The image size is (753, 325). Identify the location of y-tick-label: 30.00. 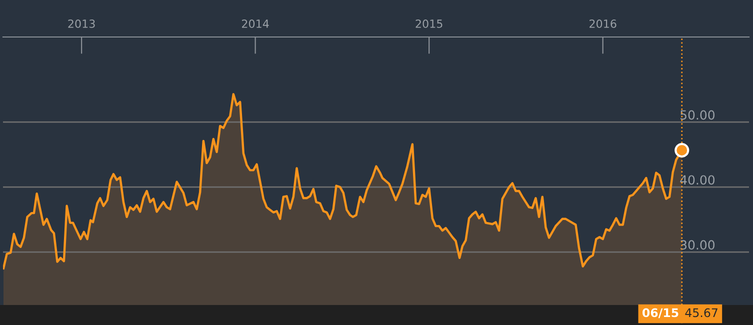
(697, 245).